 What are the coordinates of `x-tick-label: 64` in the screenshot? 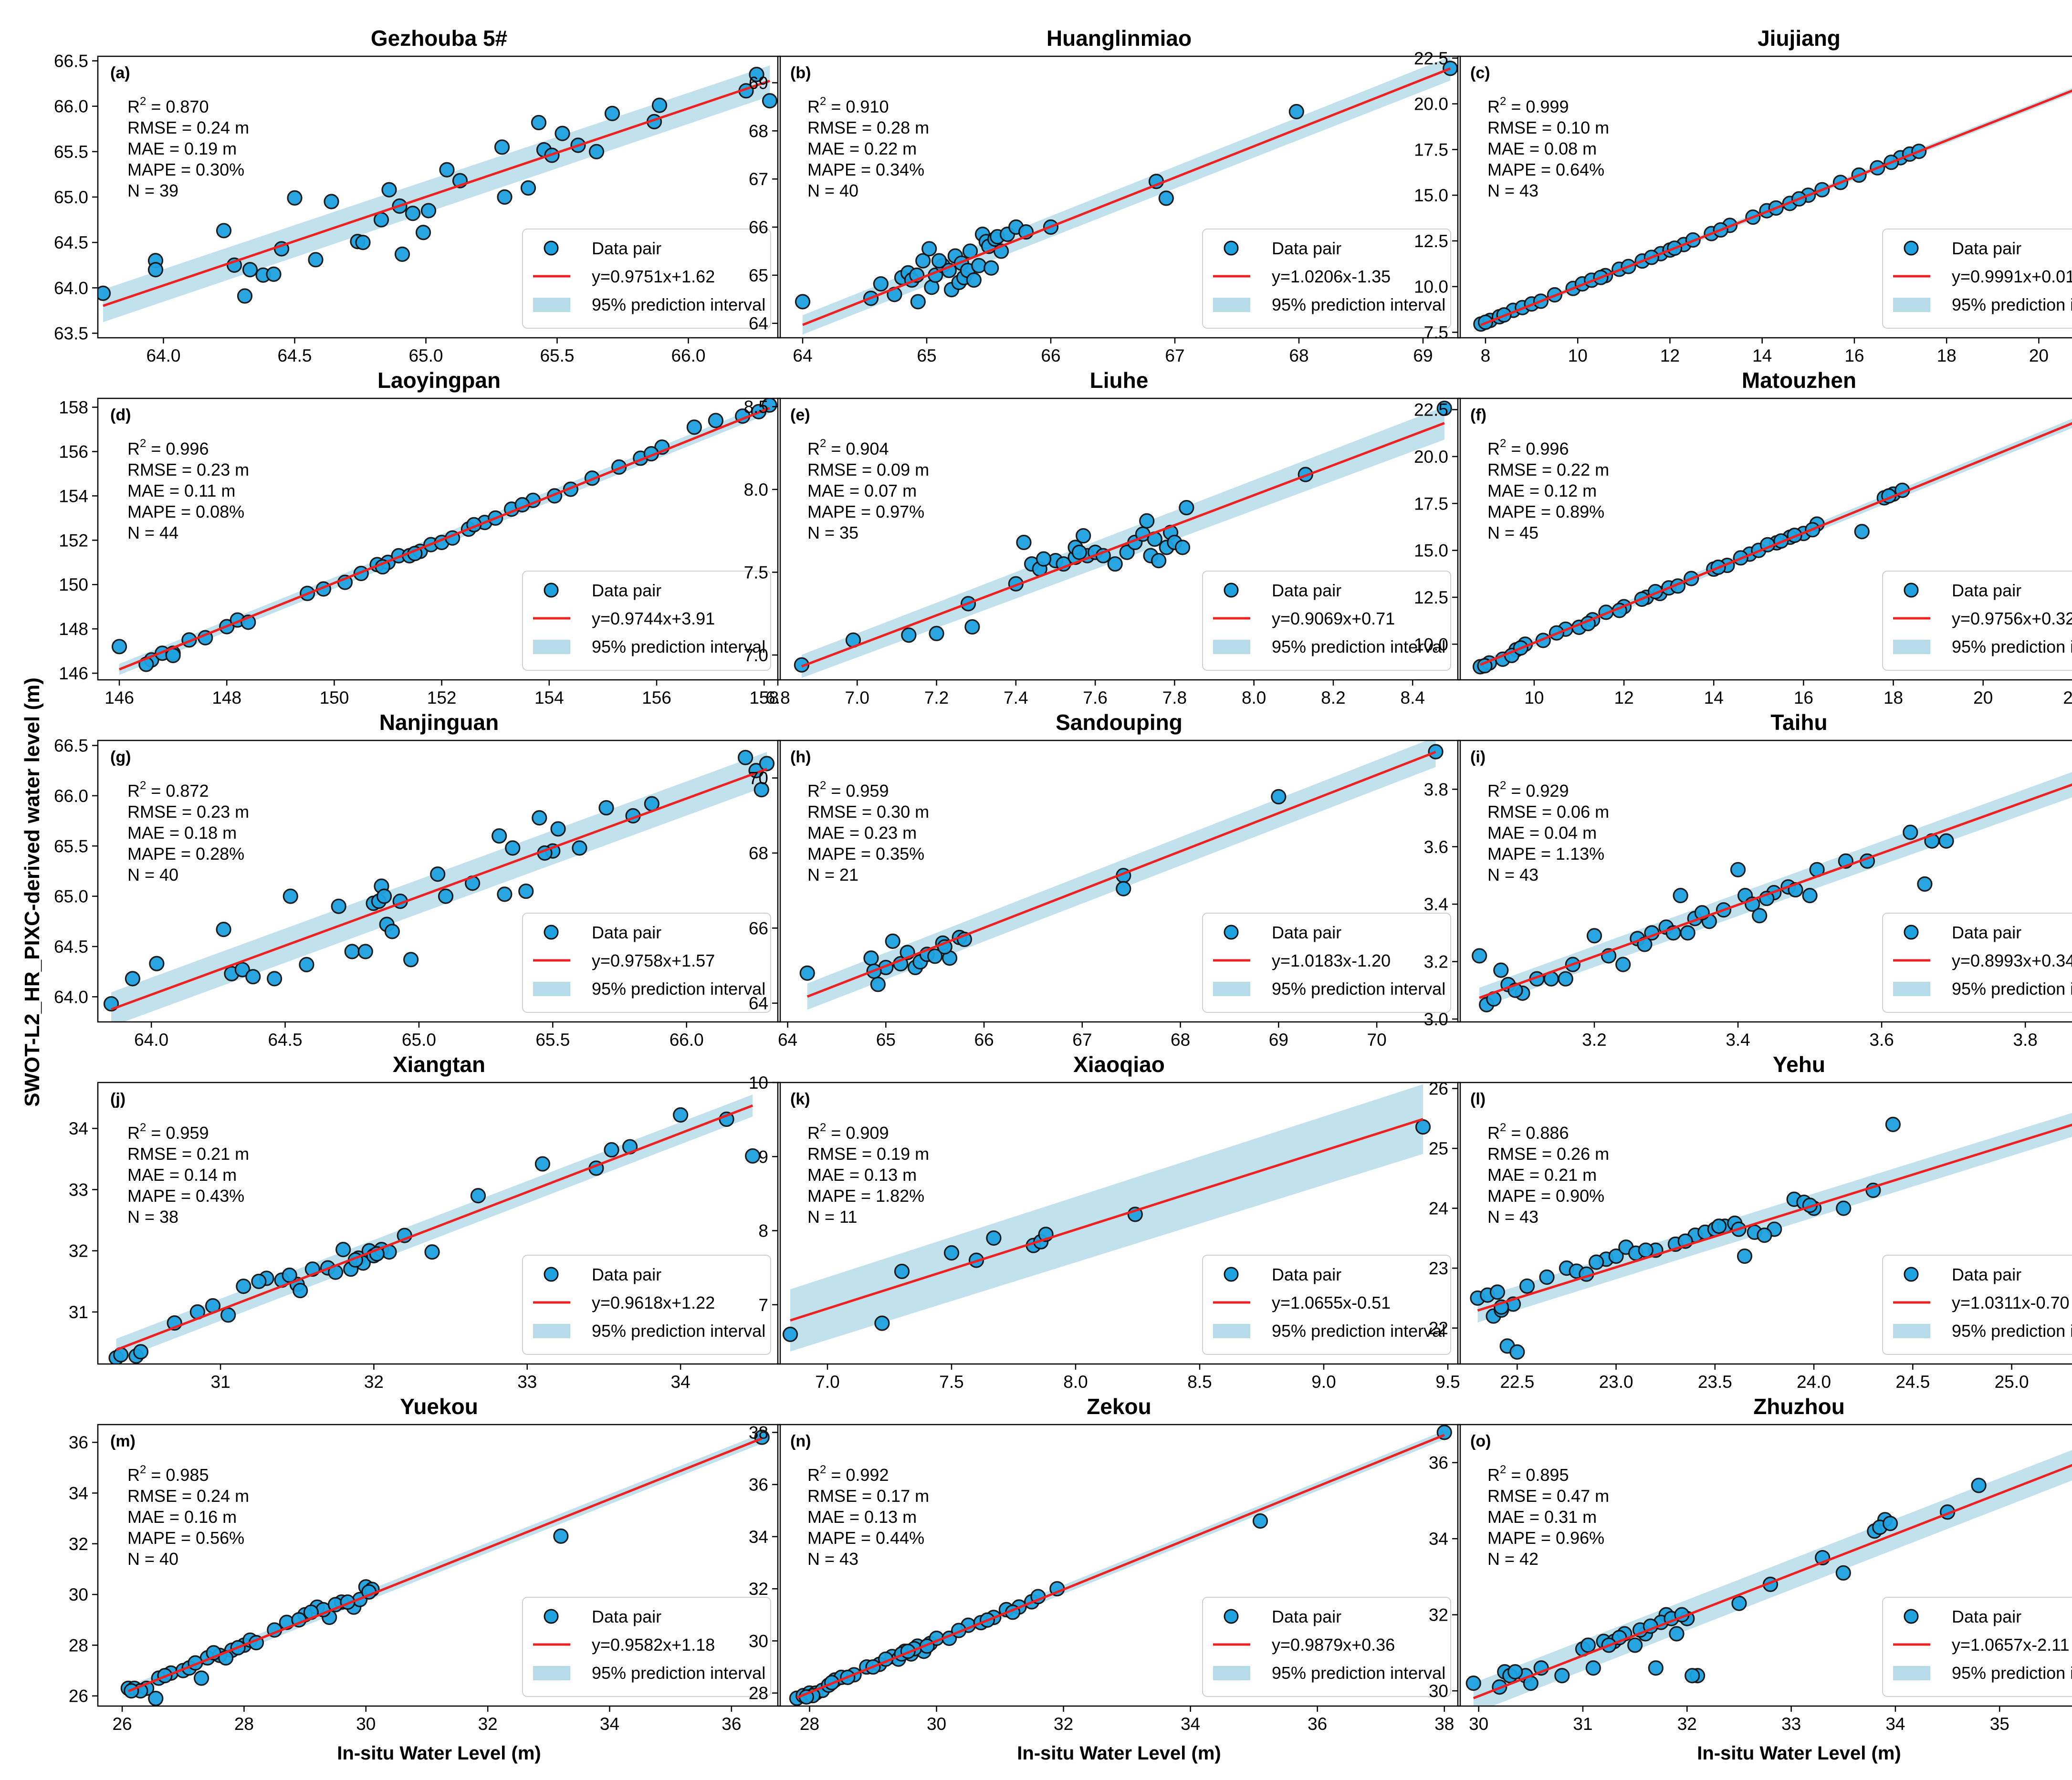 It's located at (802, 355).